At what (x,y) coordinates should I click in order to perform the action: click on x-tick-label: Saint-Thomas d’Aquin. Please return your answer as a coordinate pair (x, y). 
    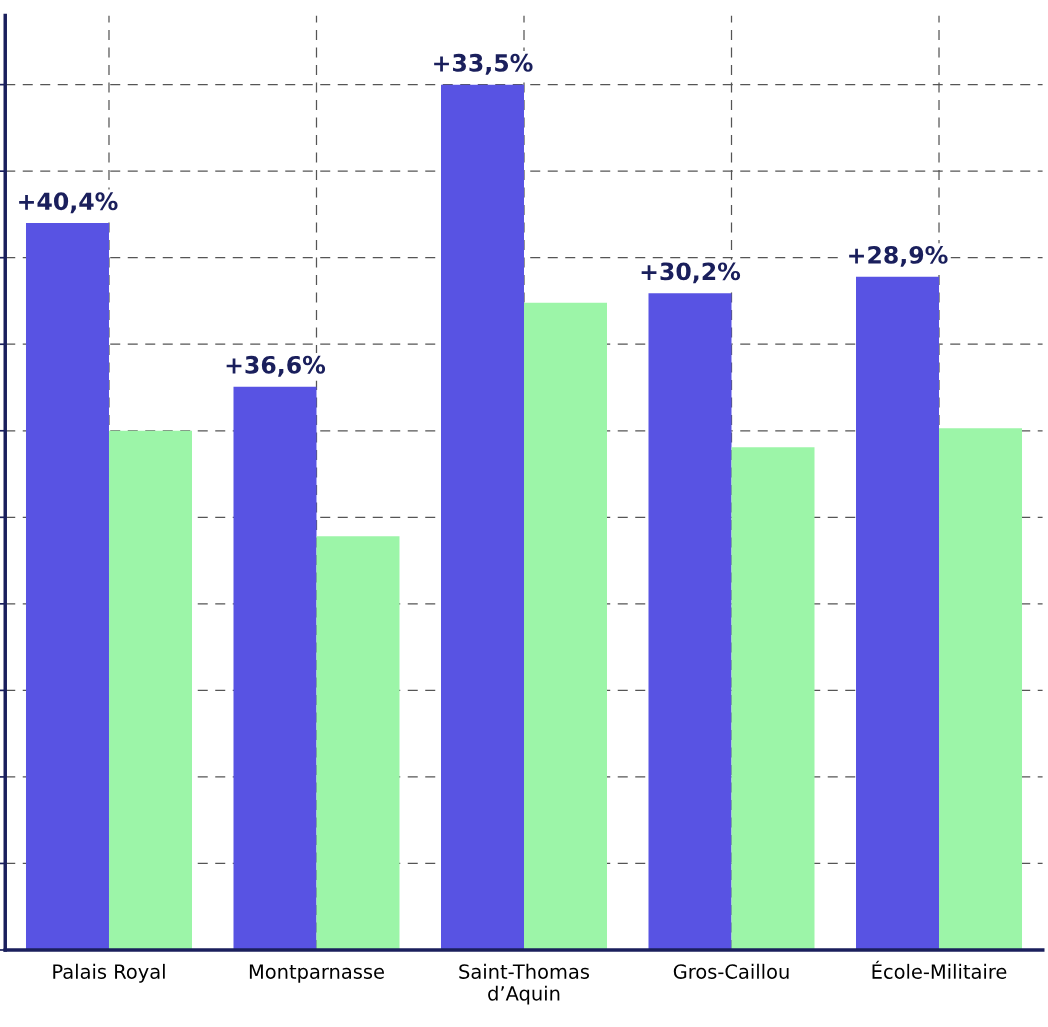
    Looking at the image, I should click on (524, 984).